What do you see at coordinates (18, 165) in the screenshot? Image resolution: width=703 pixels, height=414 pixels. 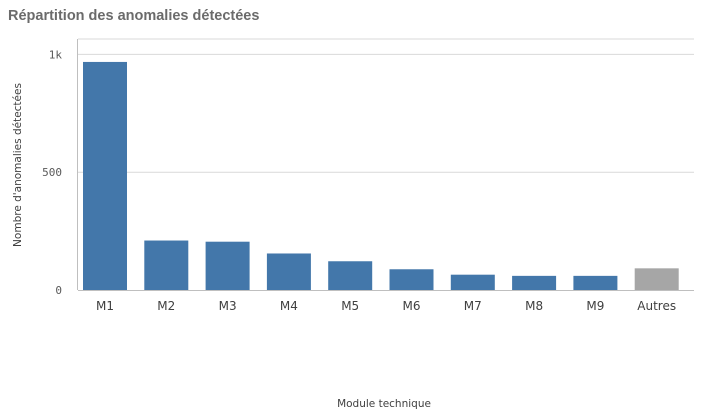 I see `y-axis-label: Nombre d'anomalies détectées` at bounding box center [18, 165].